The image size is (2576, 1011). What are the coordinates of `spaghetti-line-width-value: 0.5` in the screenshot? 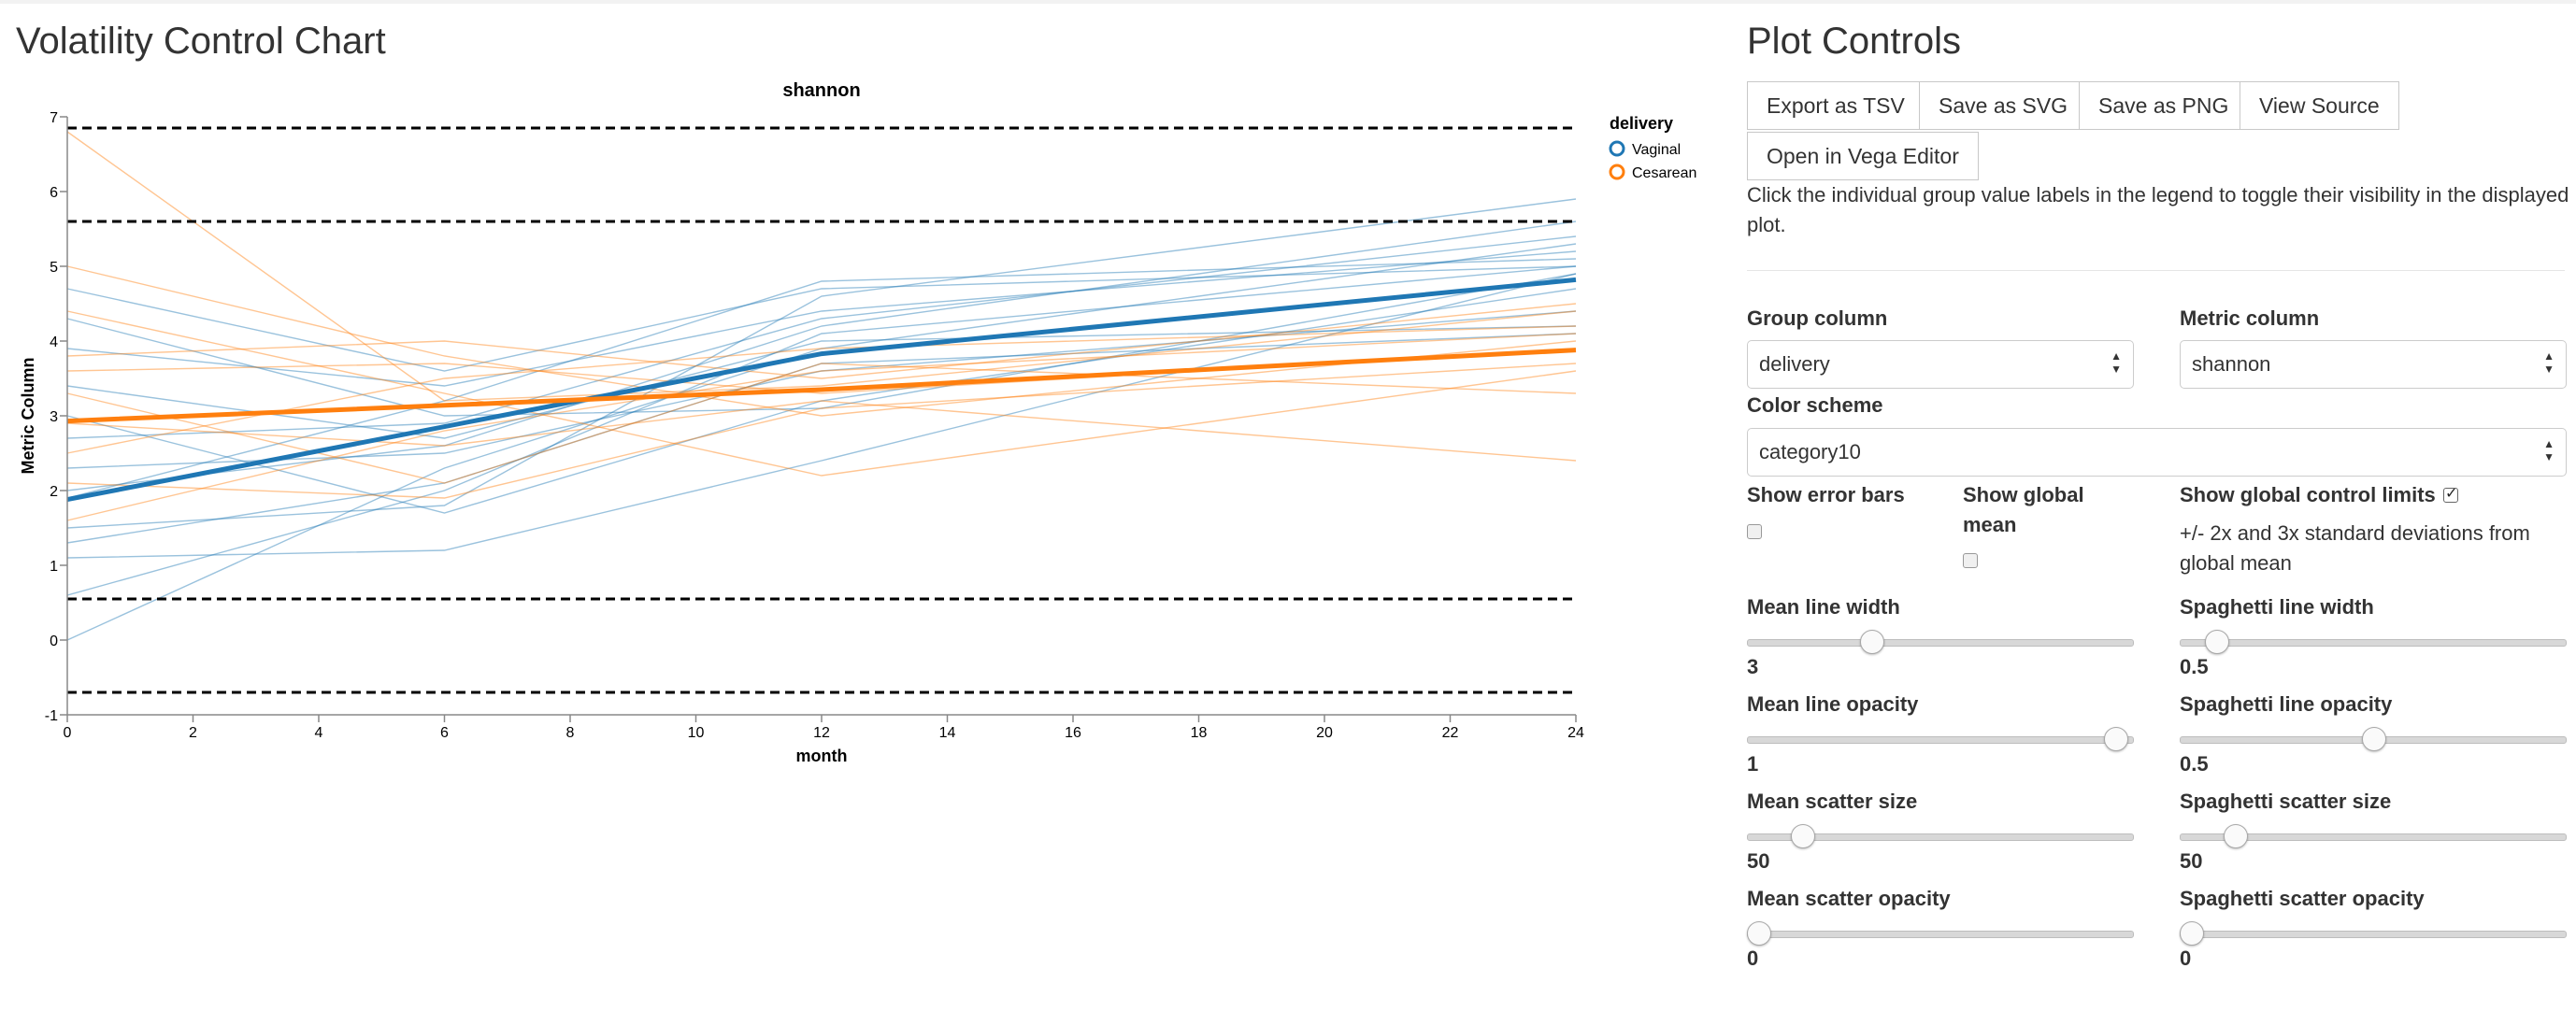 It's located at (2194, 666).